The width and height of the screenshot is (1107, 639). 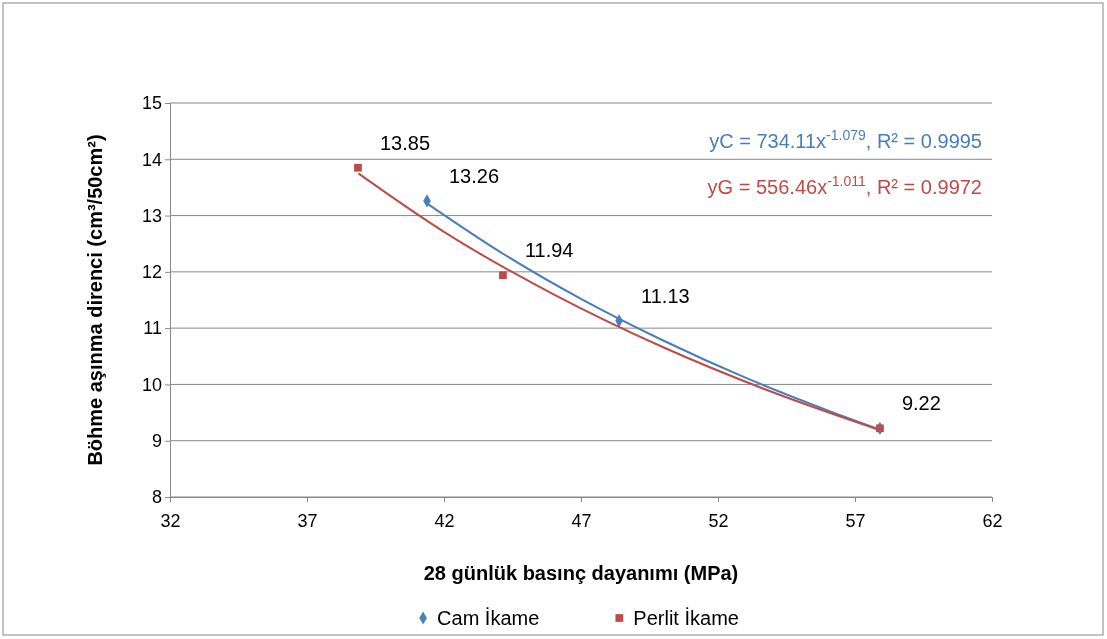 I want to click on x-tick-label: 32, so click(x=170, y=520).